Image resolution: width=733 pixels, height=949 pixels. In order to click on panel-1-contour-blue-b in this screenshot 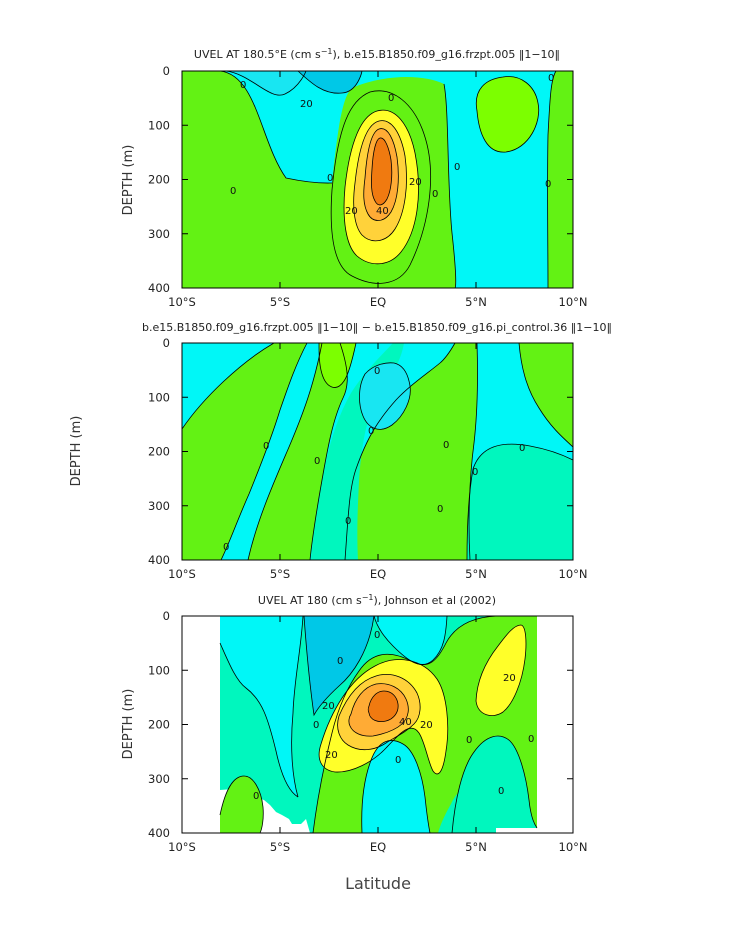, I will do `click(330, 82)`.